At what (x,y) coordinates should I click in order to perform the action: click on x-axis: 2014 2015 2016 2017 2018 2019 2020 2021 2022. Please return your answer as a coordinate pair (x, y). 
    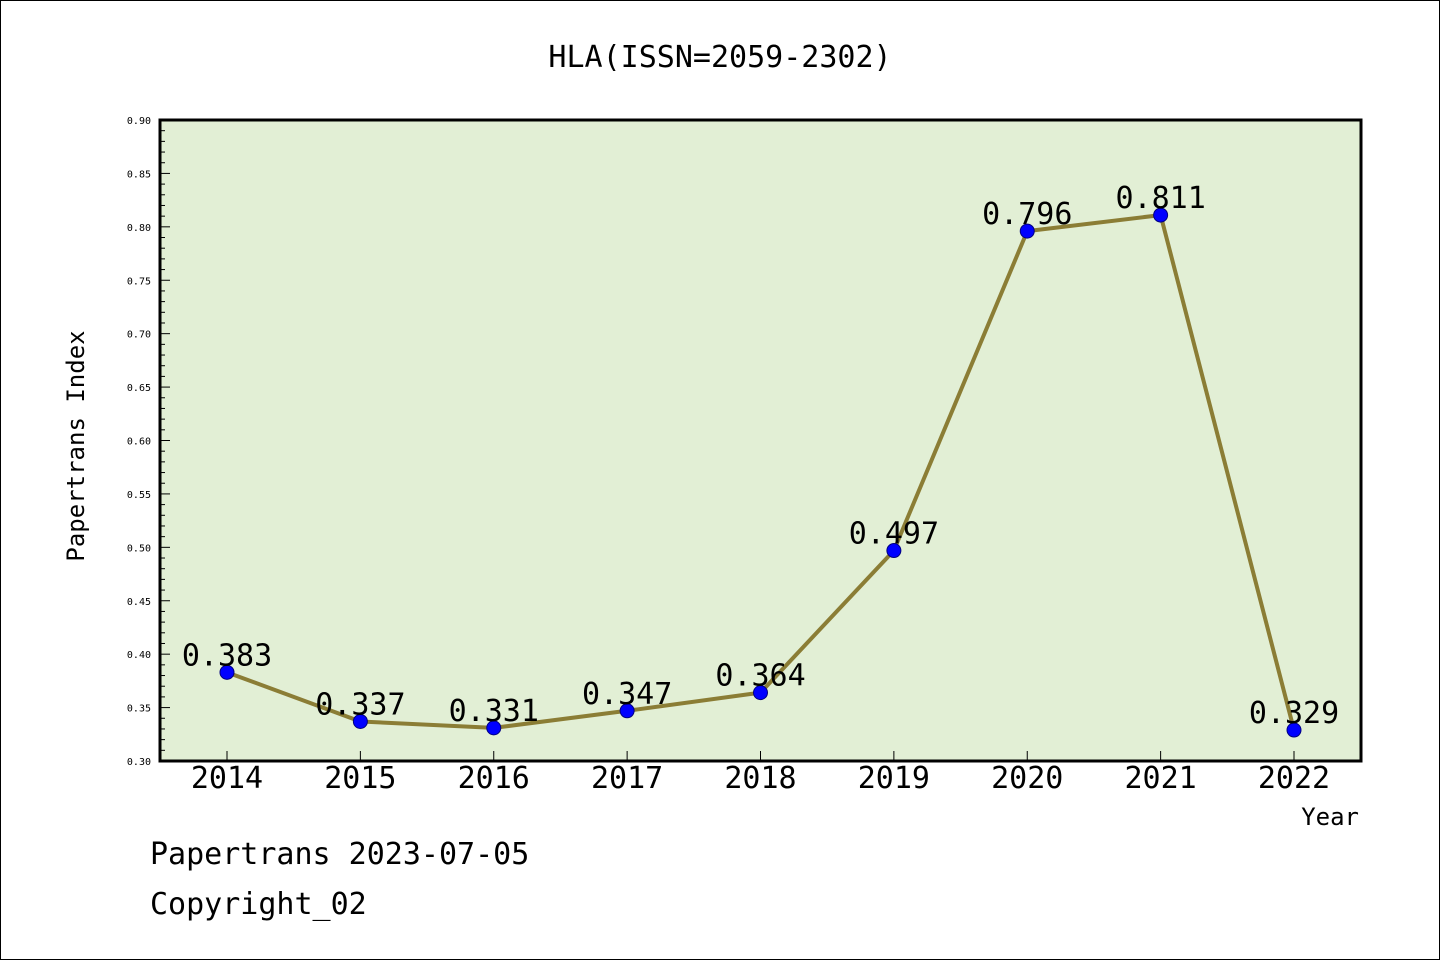
    Looking at the image, I should click on (760, 773).